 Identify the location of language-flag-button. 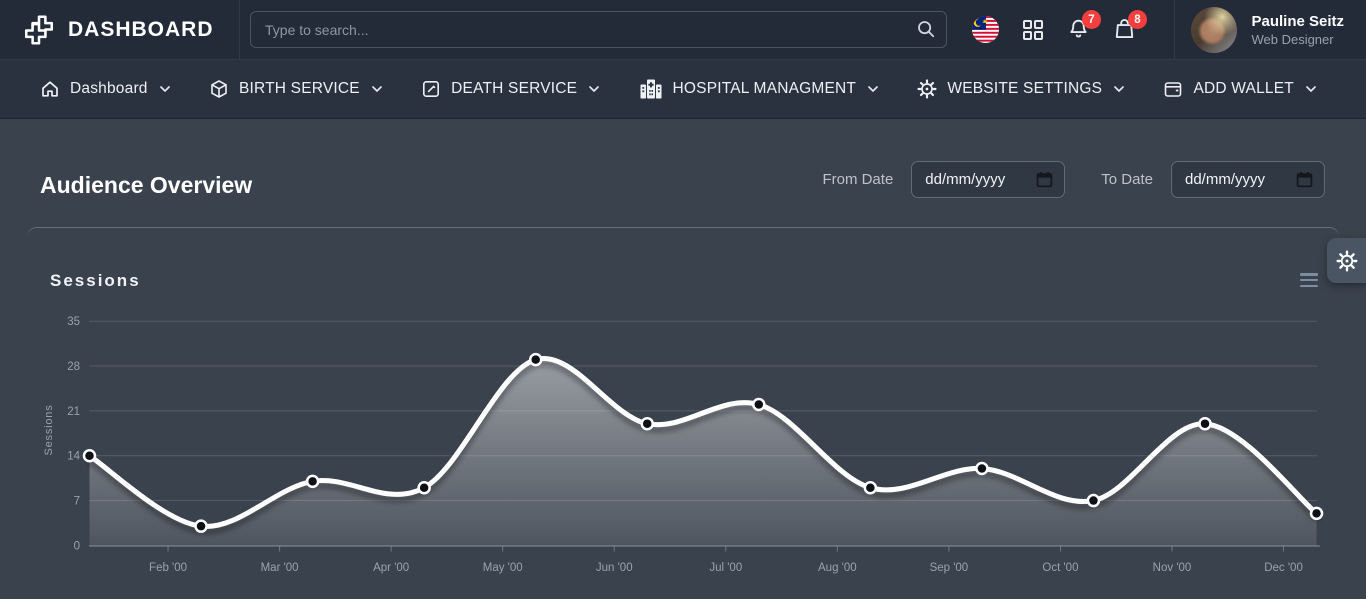
(985, 29).